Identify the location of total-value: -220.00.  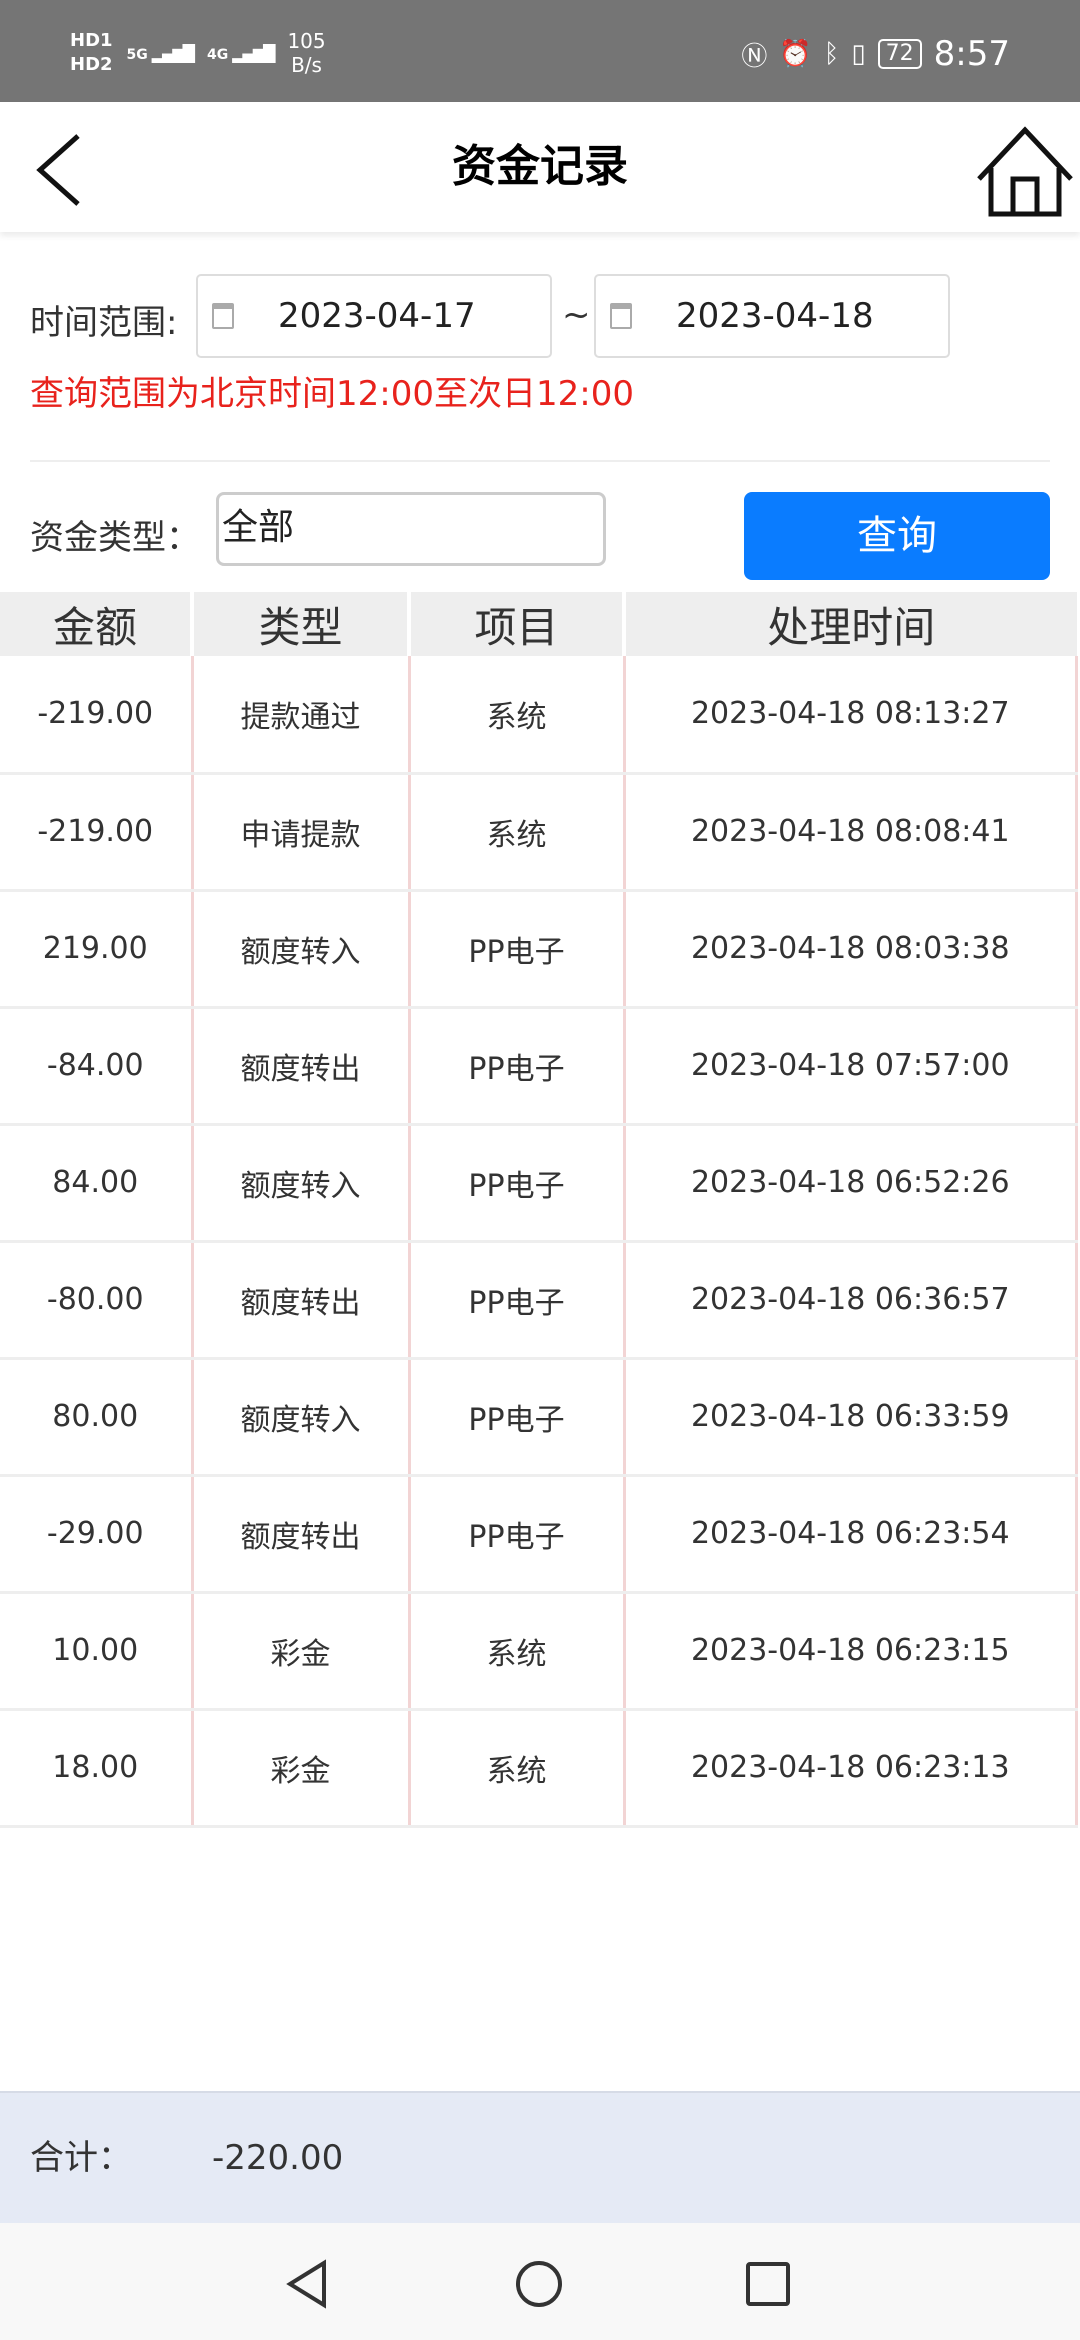
(278, 2158).